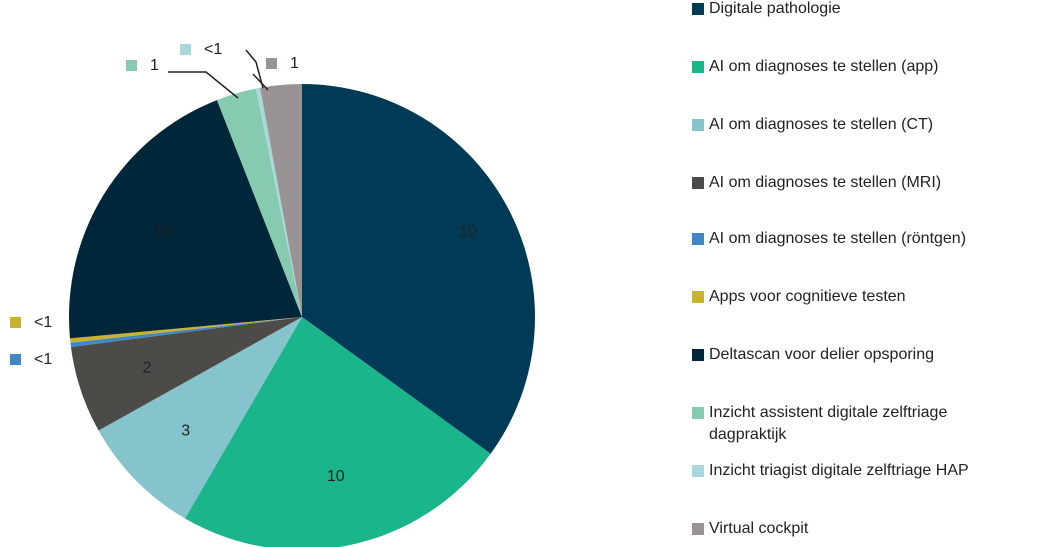 Image resolution: width=1048 pixels, height=547 pixels. Describe the element at coordinates (838, 238) in the screenshot. I see `legend-label: AI om diagnoses te stellen (röntgen)` at that location.